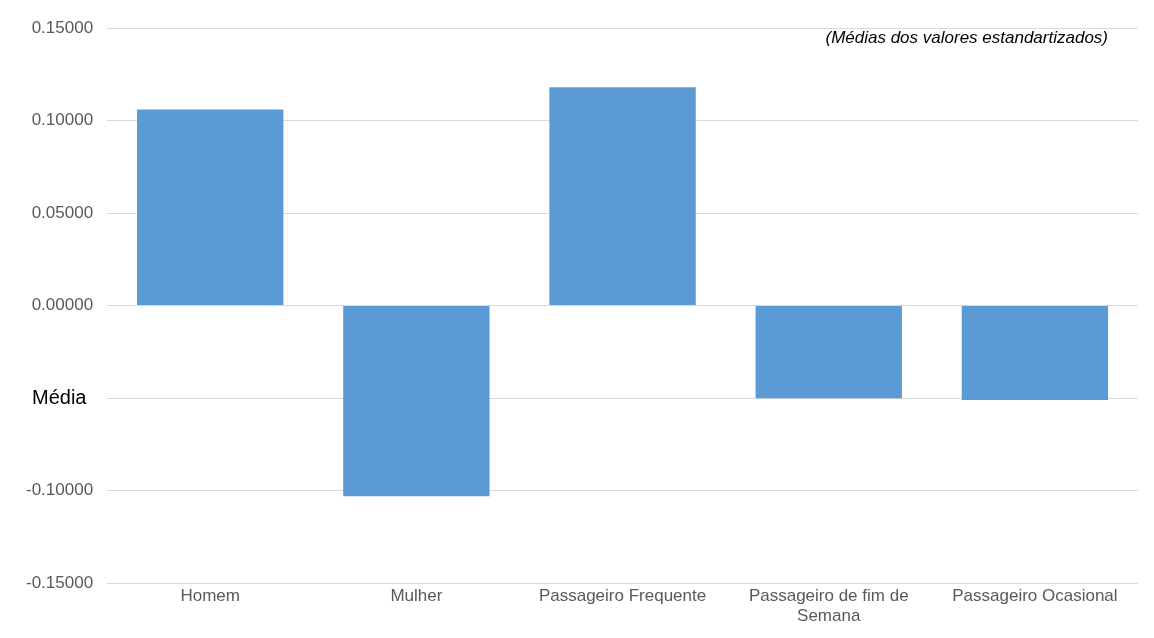  I want to click on y-tick-label: -0.10000, so click(59, 490).